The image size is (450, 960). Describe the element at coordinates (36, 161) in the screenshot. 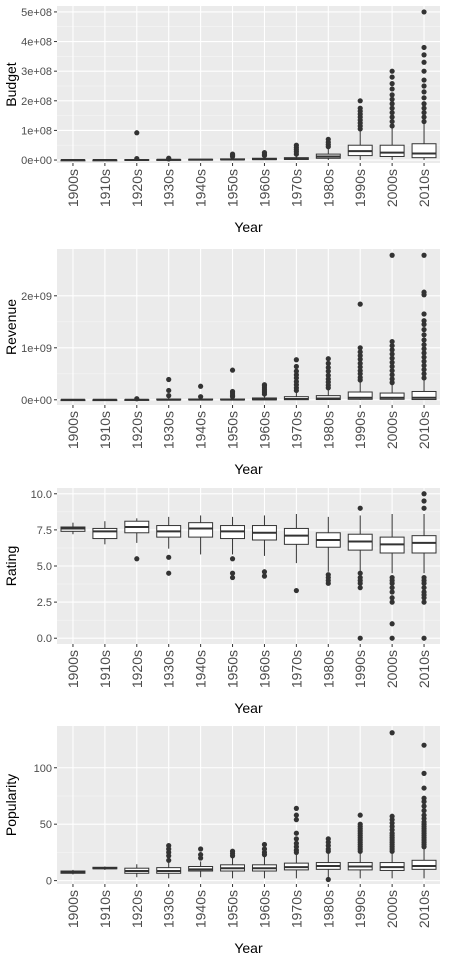

I see `y-tick-label: 0e+00` at that location.